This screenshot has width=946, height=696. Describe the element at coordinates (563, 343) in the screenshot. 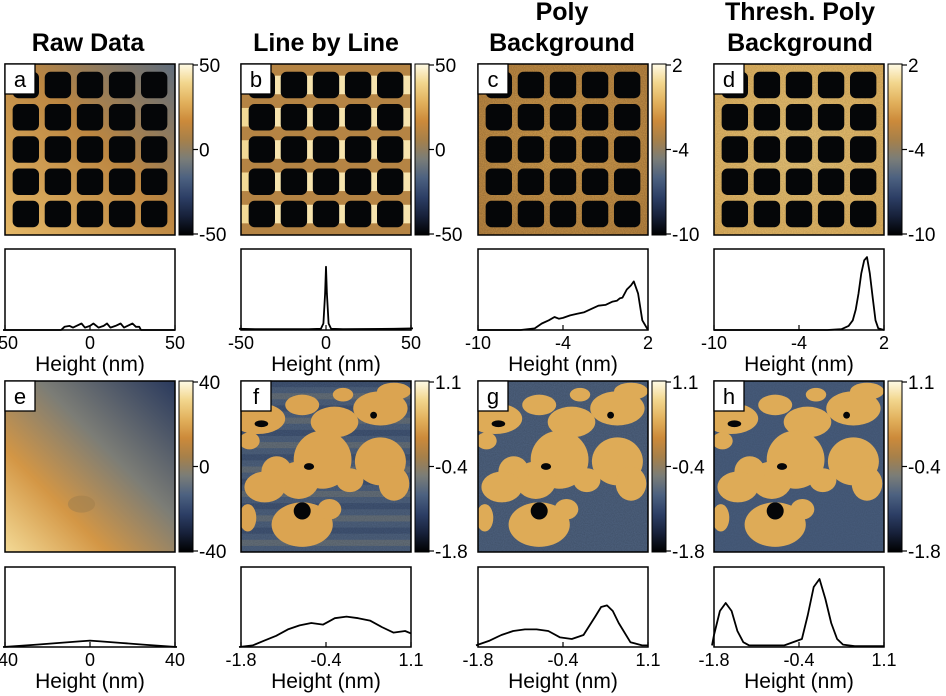

I see `x-tick-label: -4` at that location.